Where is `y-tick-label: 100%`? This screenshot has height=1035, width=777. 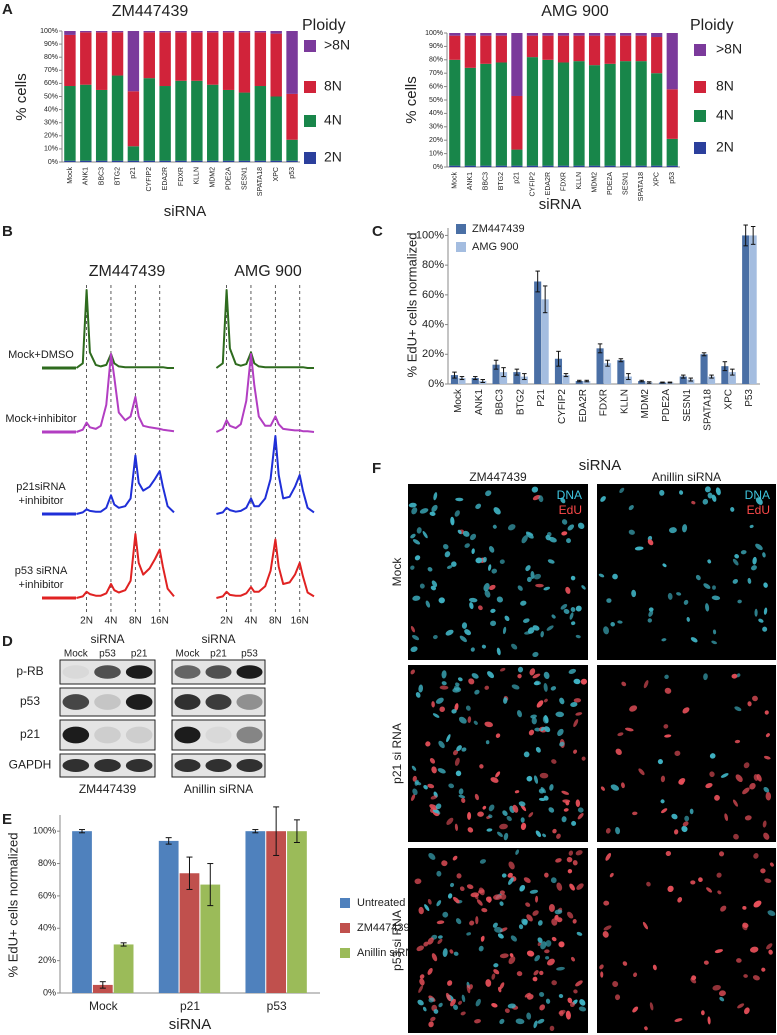 y-tick-label: 100% is located at coordinates (49, 31).